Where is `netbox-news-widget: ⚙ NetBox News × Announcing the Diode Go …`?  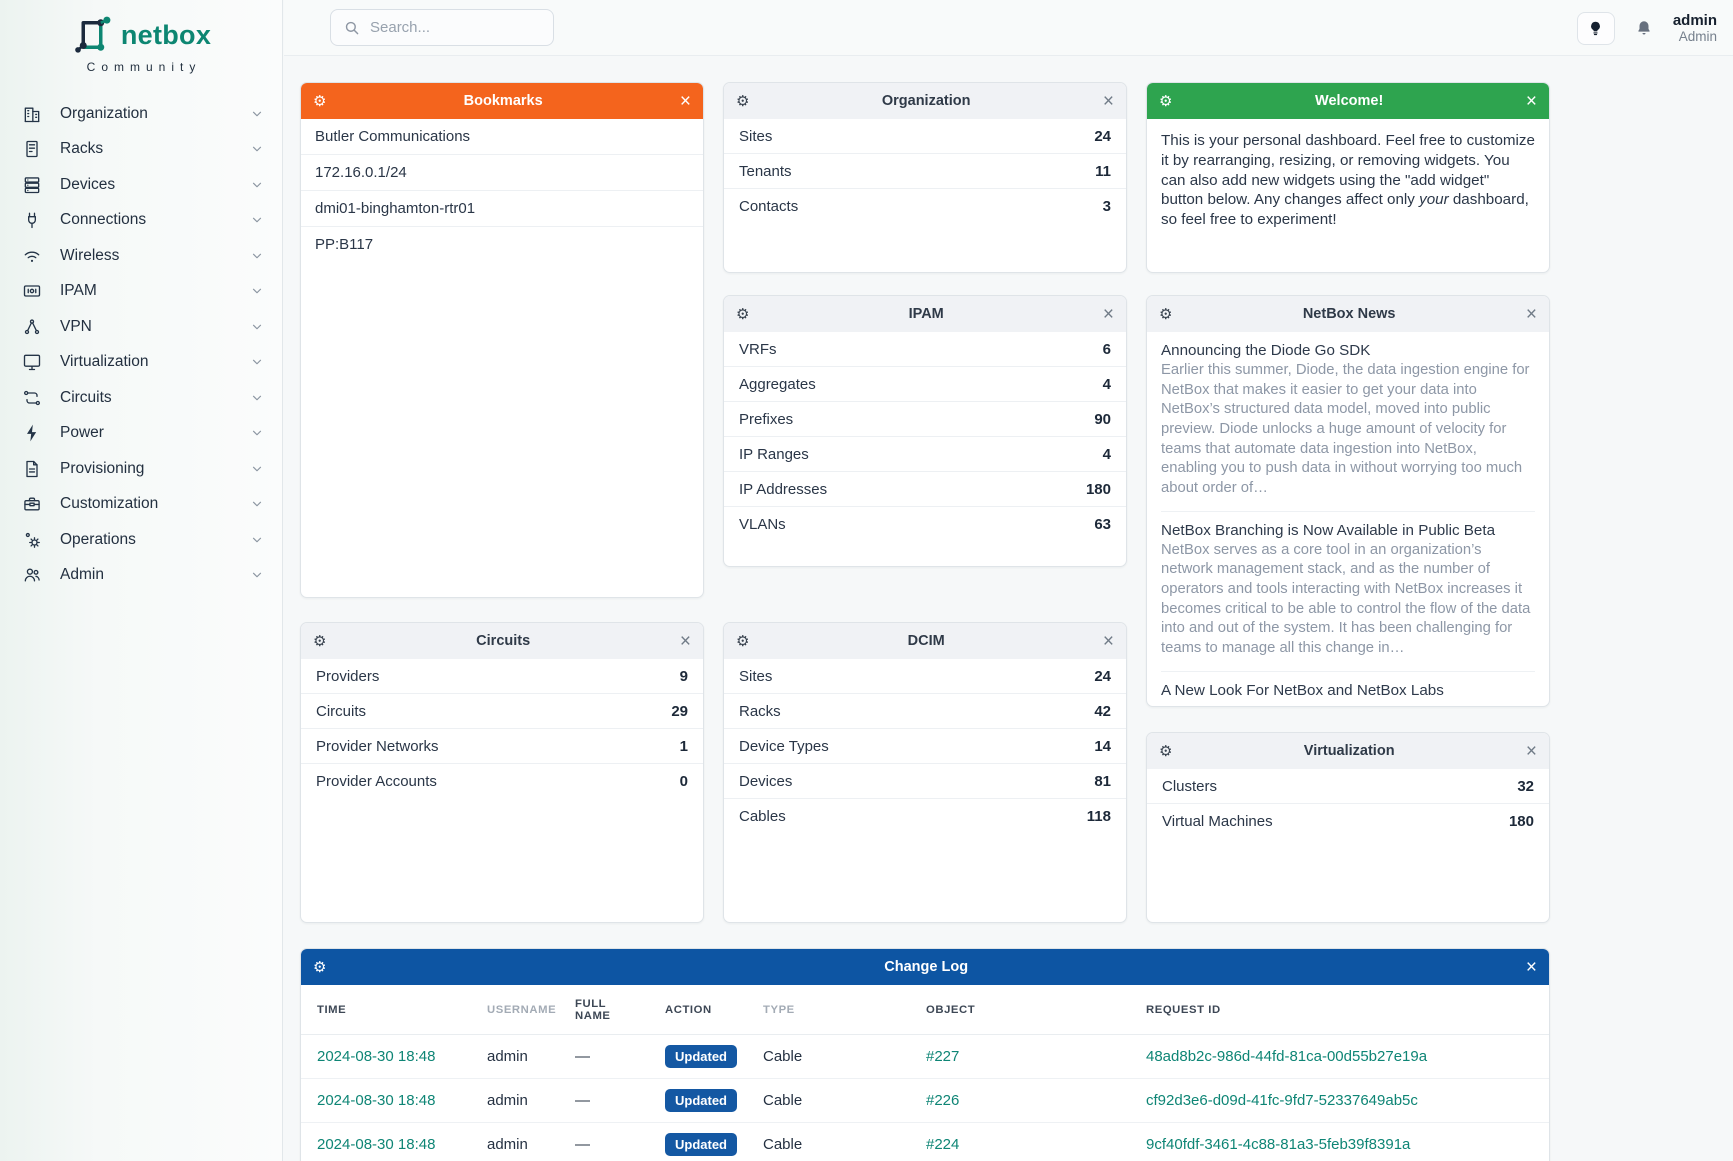
netbox-news-widget: ⚙ NetBox News × Announcing the Diode Go … is located at coordinates (1348, 501).